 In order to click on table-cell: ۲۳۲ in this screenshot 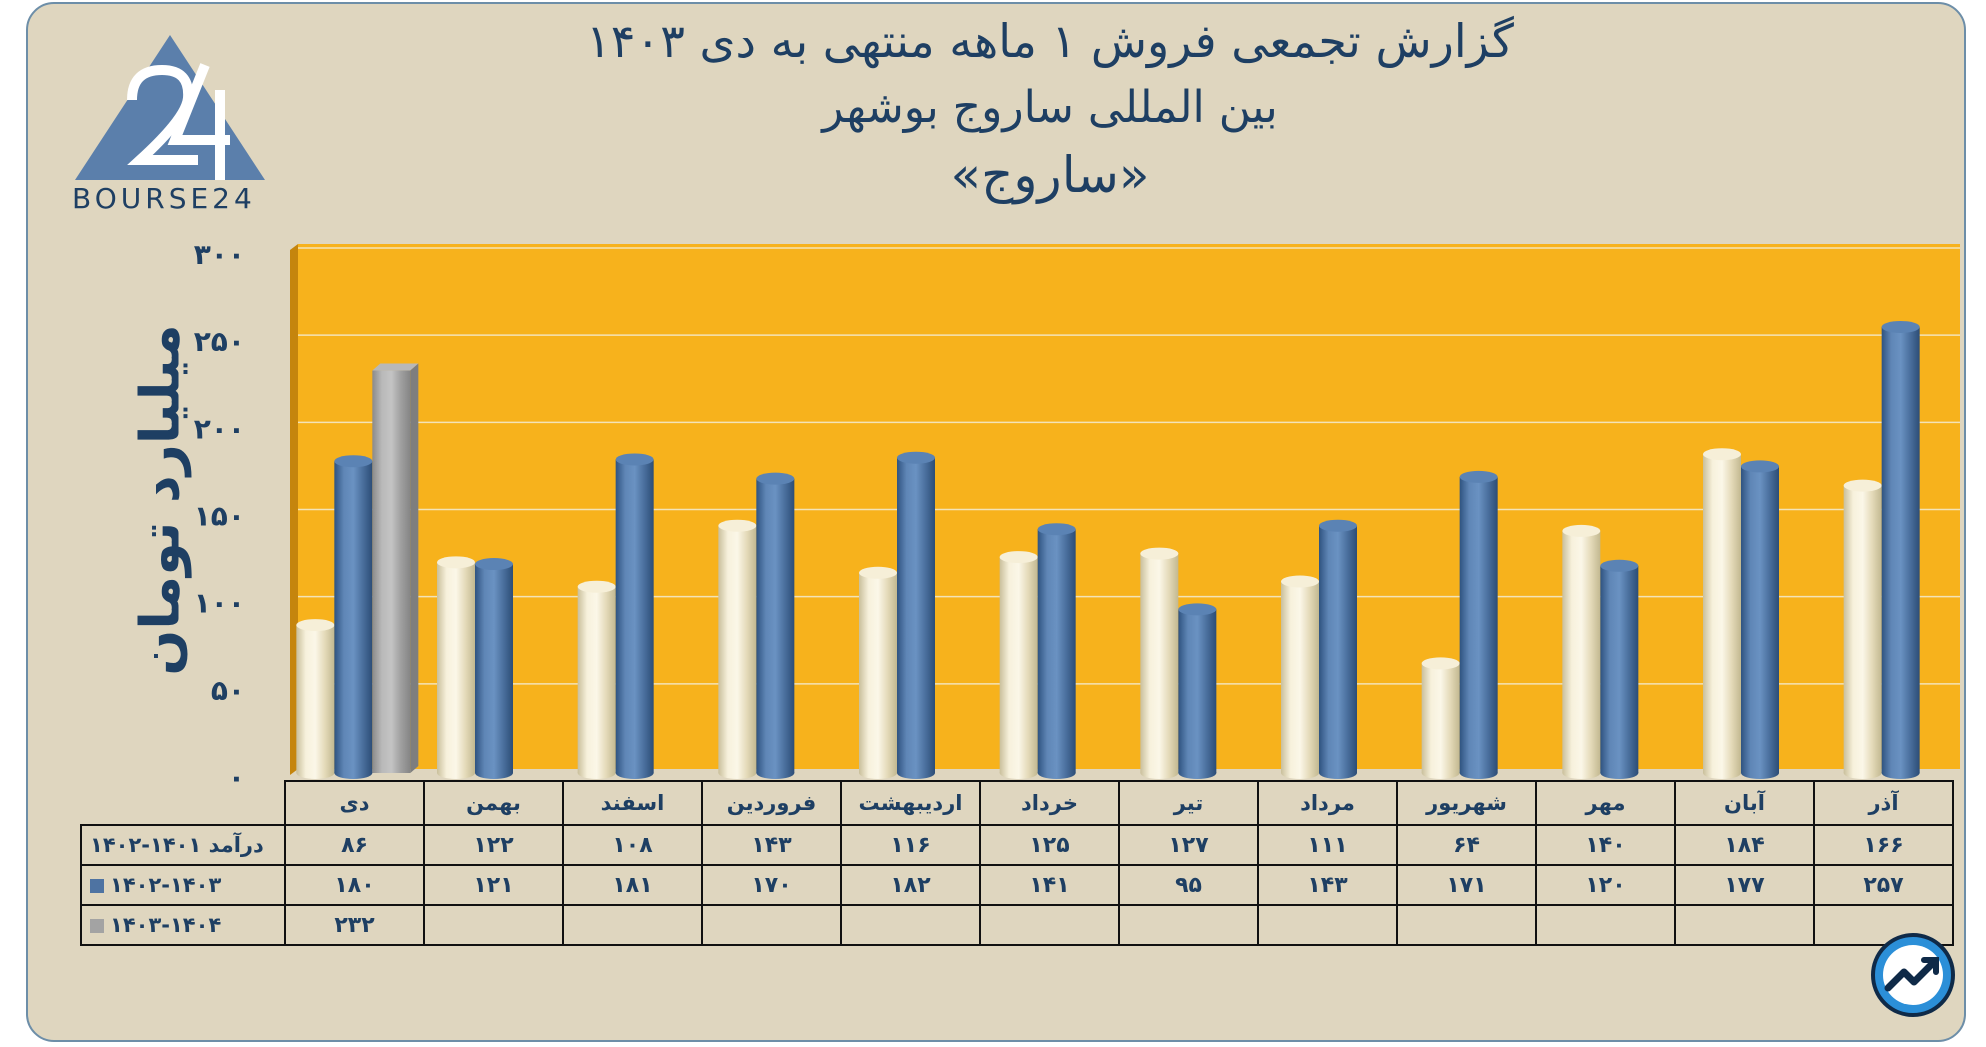, I will do `click(354, 925)`.